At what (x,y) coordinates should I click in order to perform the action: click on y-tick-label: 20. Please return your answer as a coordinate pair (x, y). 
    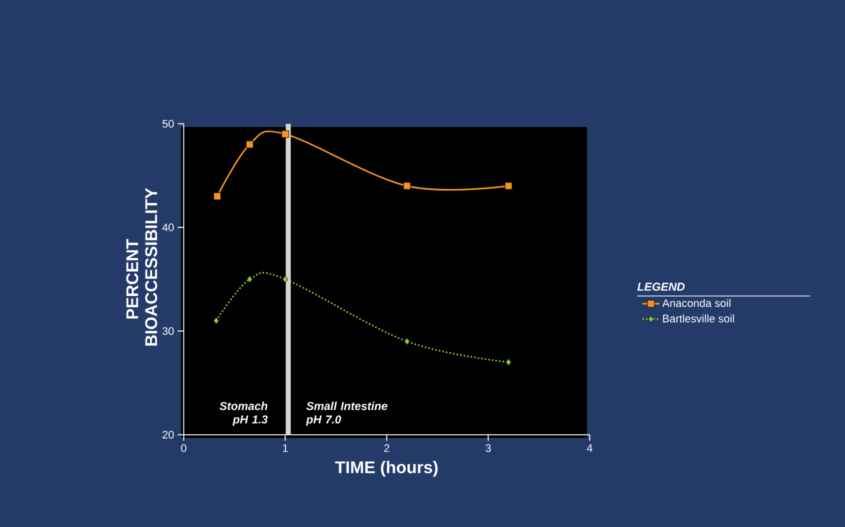
    Looking at the image, I should click on (168, 434).